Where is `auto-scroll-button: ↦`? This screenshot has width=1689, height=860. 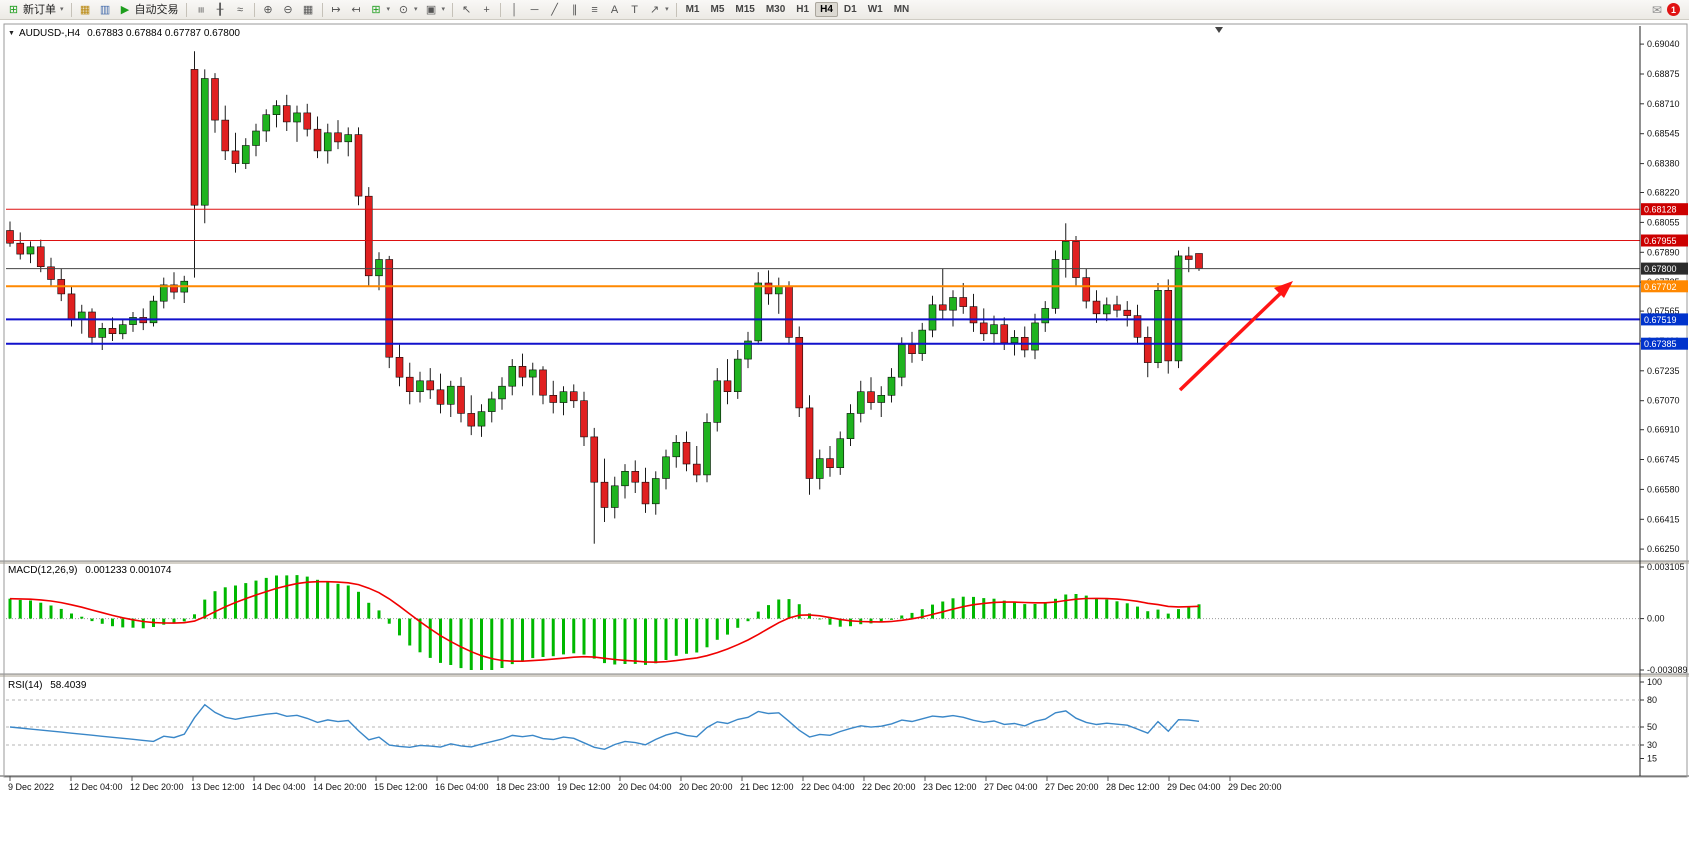 auto-scroll-button: ↦ is located at coordinates (336, 10).